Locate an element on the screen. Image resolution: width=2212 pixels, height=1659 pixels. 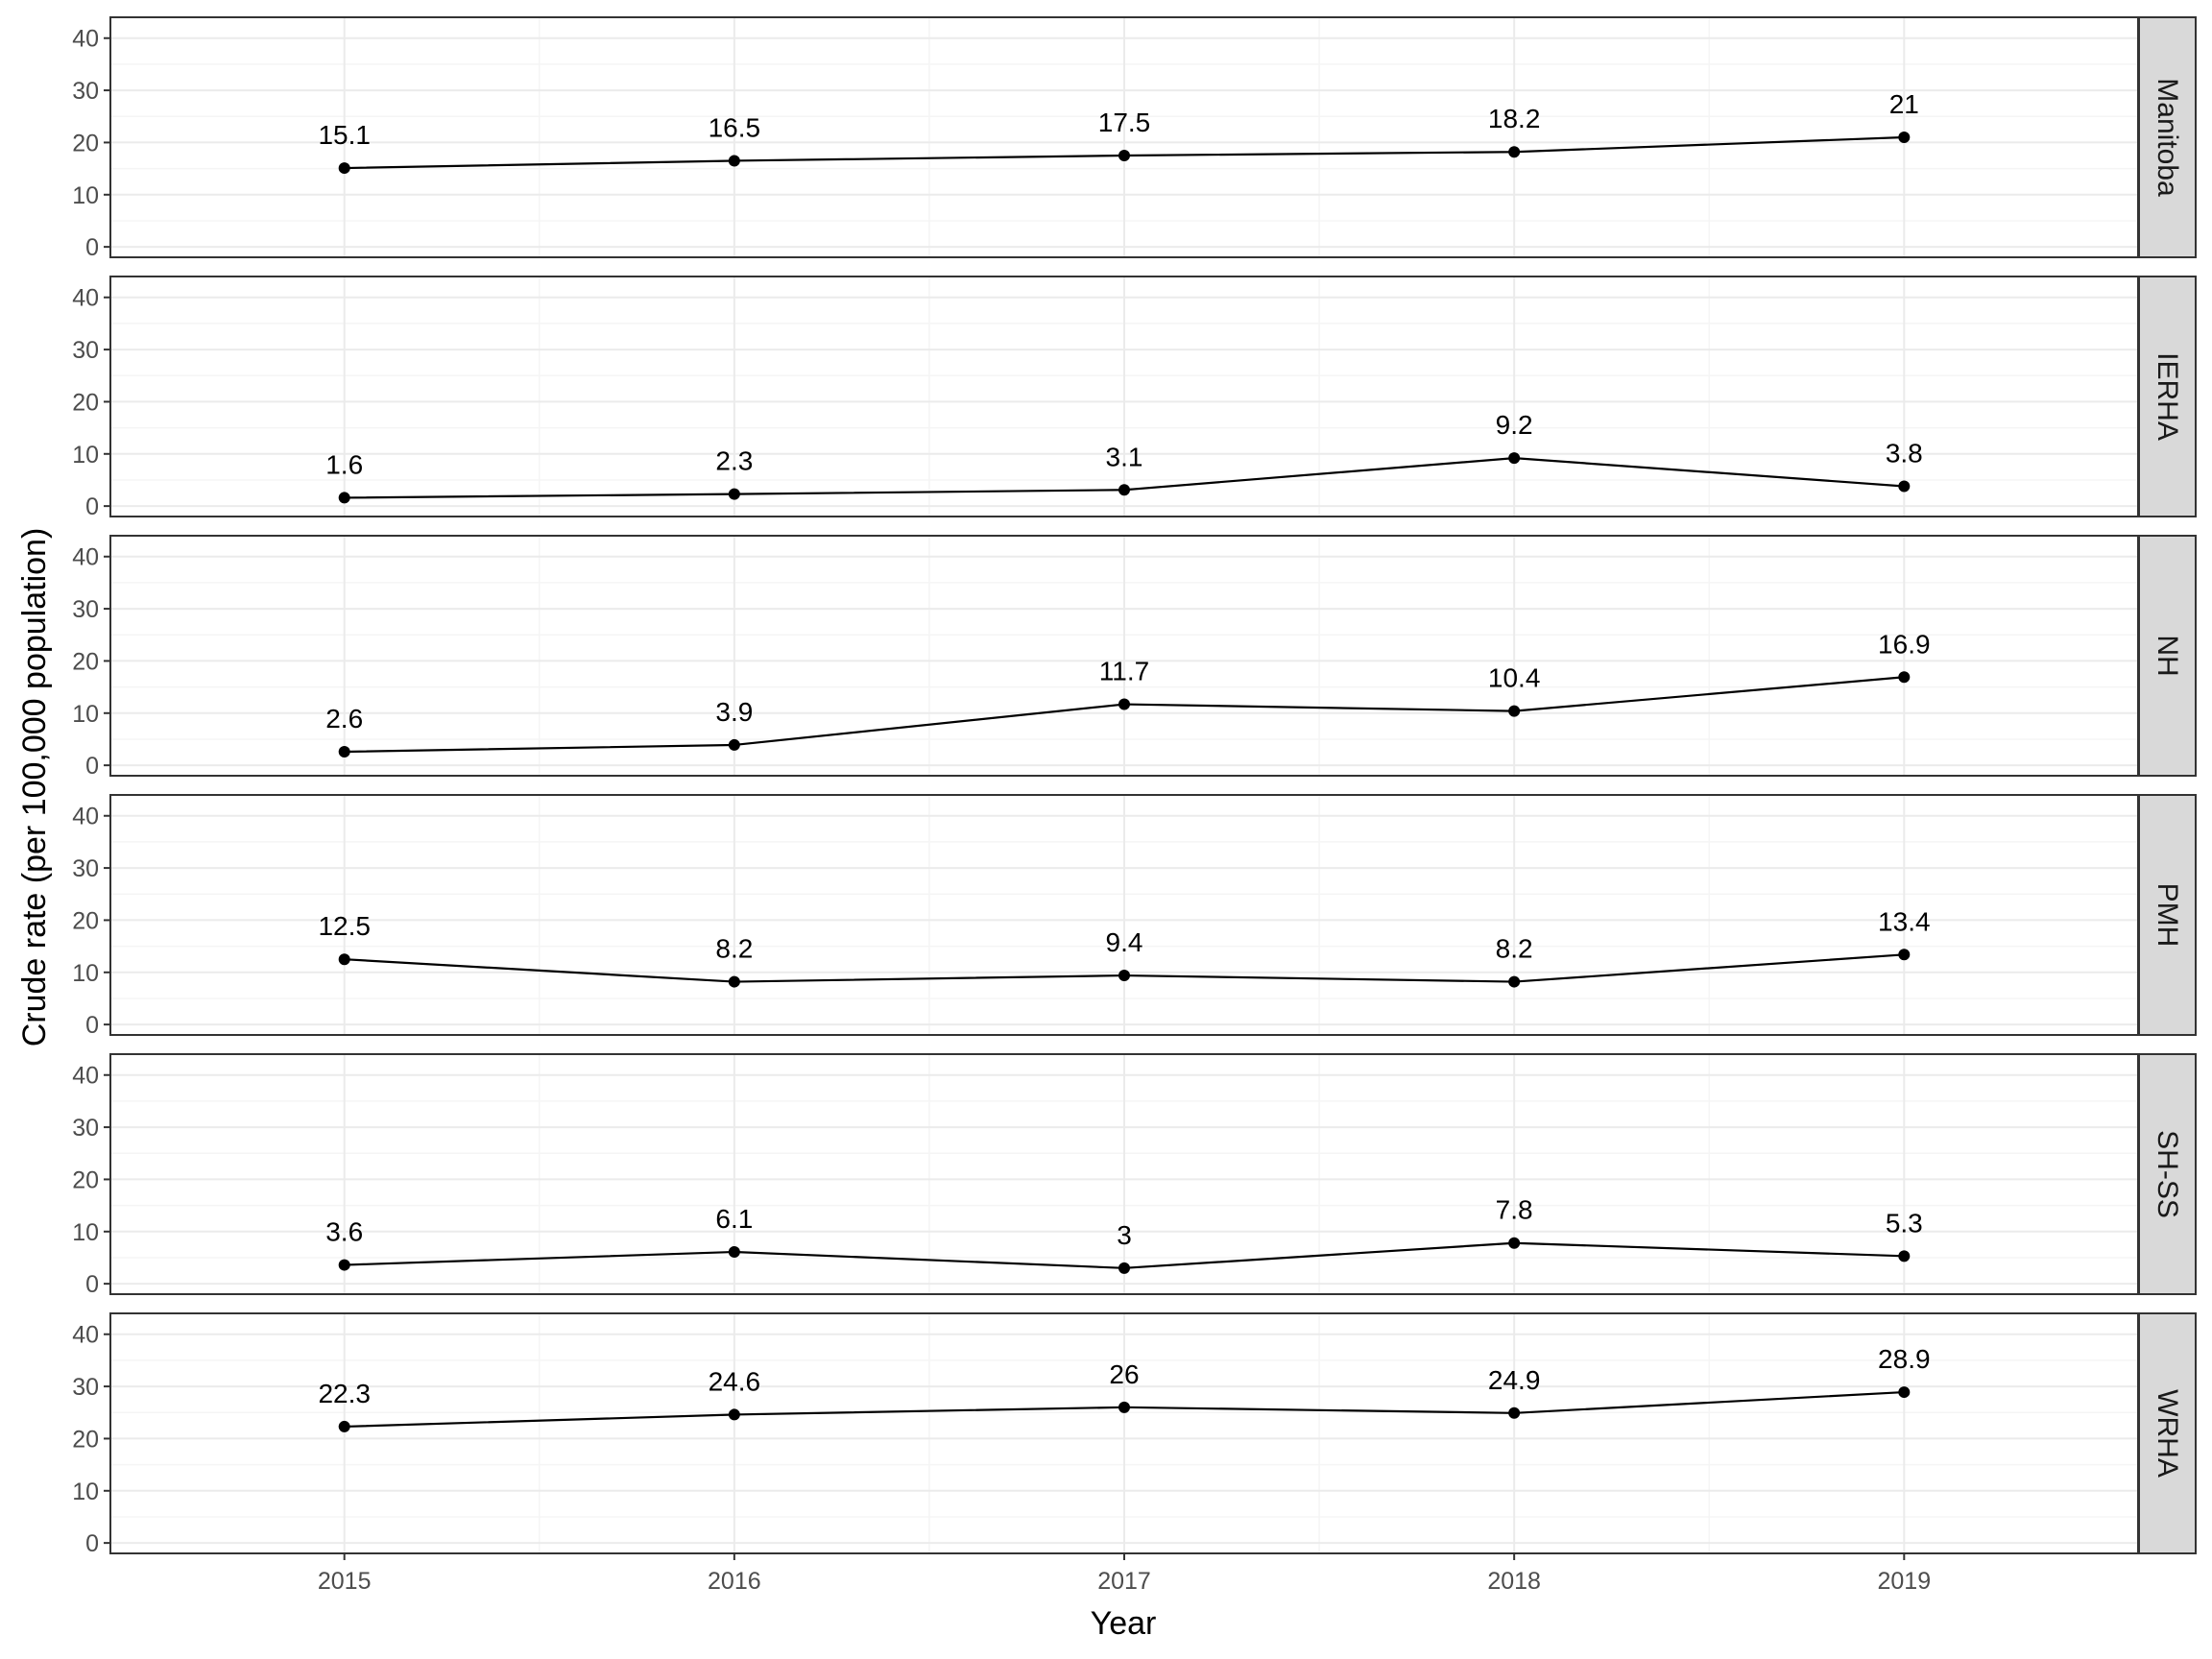
x-axis: 2015 2016 2017 2018 2019 is located at coordinates (1124, 1574).